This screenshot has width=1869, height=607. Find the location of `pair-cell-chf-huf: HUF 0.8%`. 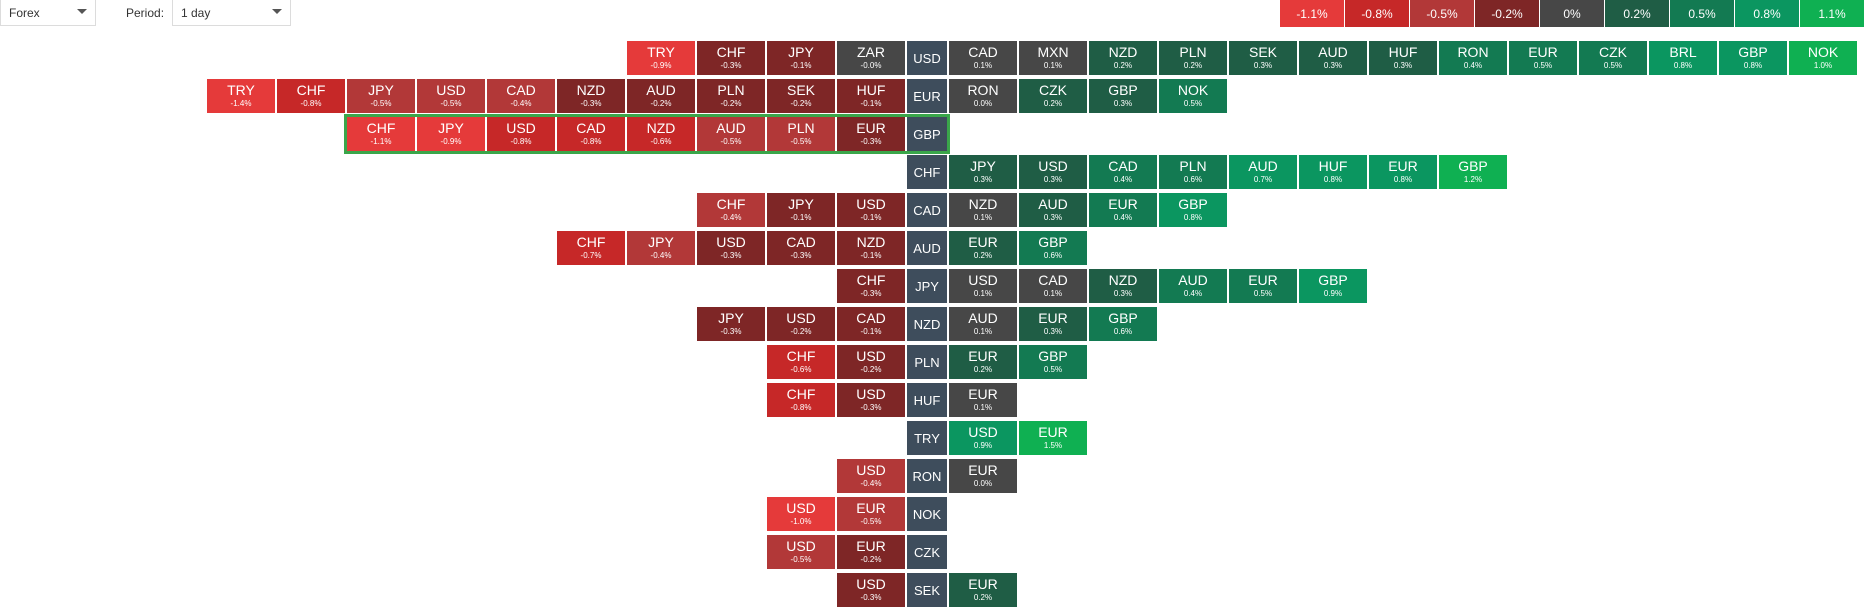

pair-cell-chf-huf: HUF 0.8% is located at coordinates (1333, 172).